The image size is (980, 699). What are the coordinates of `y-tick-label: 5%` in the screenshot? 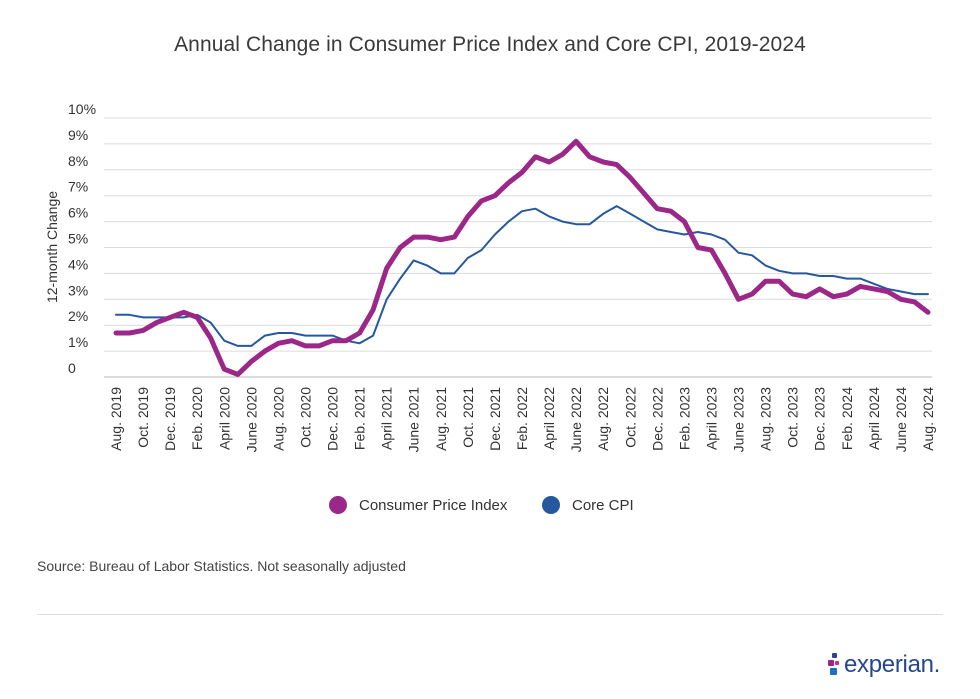 It's located at (78, 239).